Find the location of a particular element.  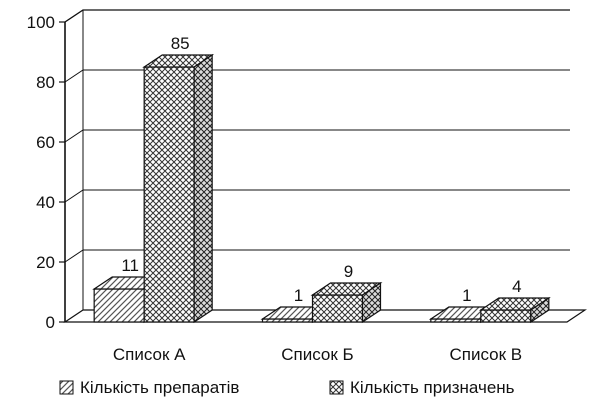

category-label: Список Б is located at coordinates (317, 354).